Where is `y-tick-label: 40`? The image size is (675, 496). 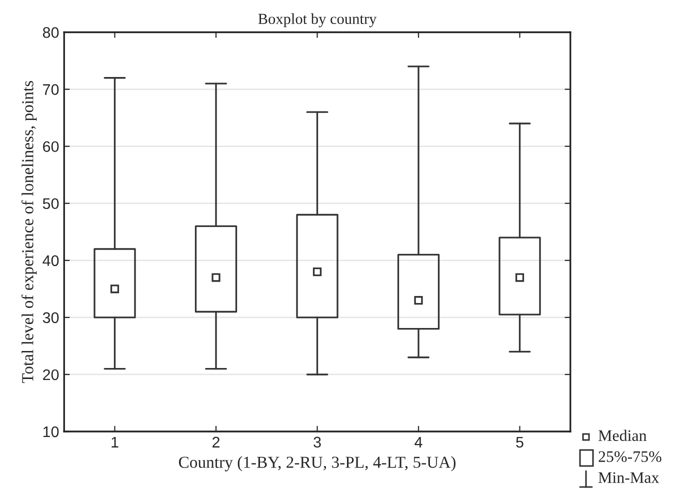 y-tick-label: 40 is located at coordinates (50, 260).